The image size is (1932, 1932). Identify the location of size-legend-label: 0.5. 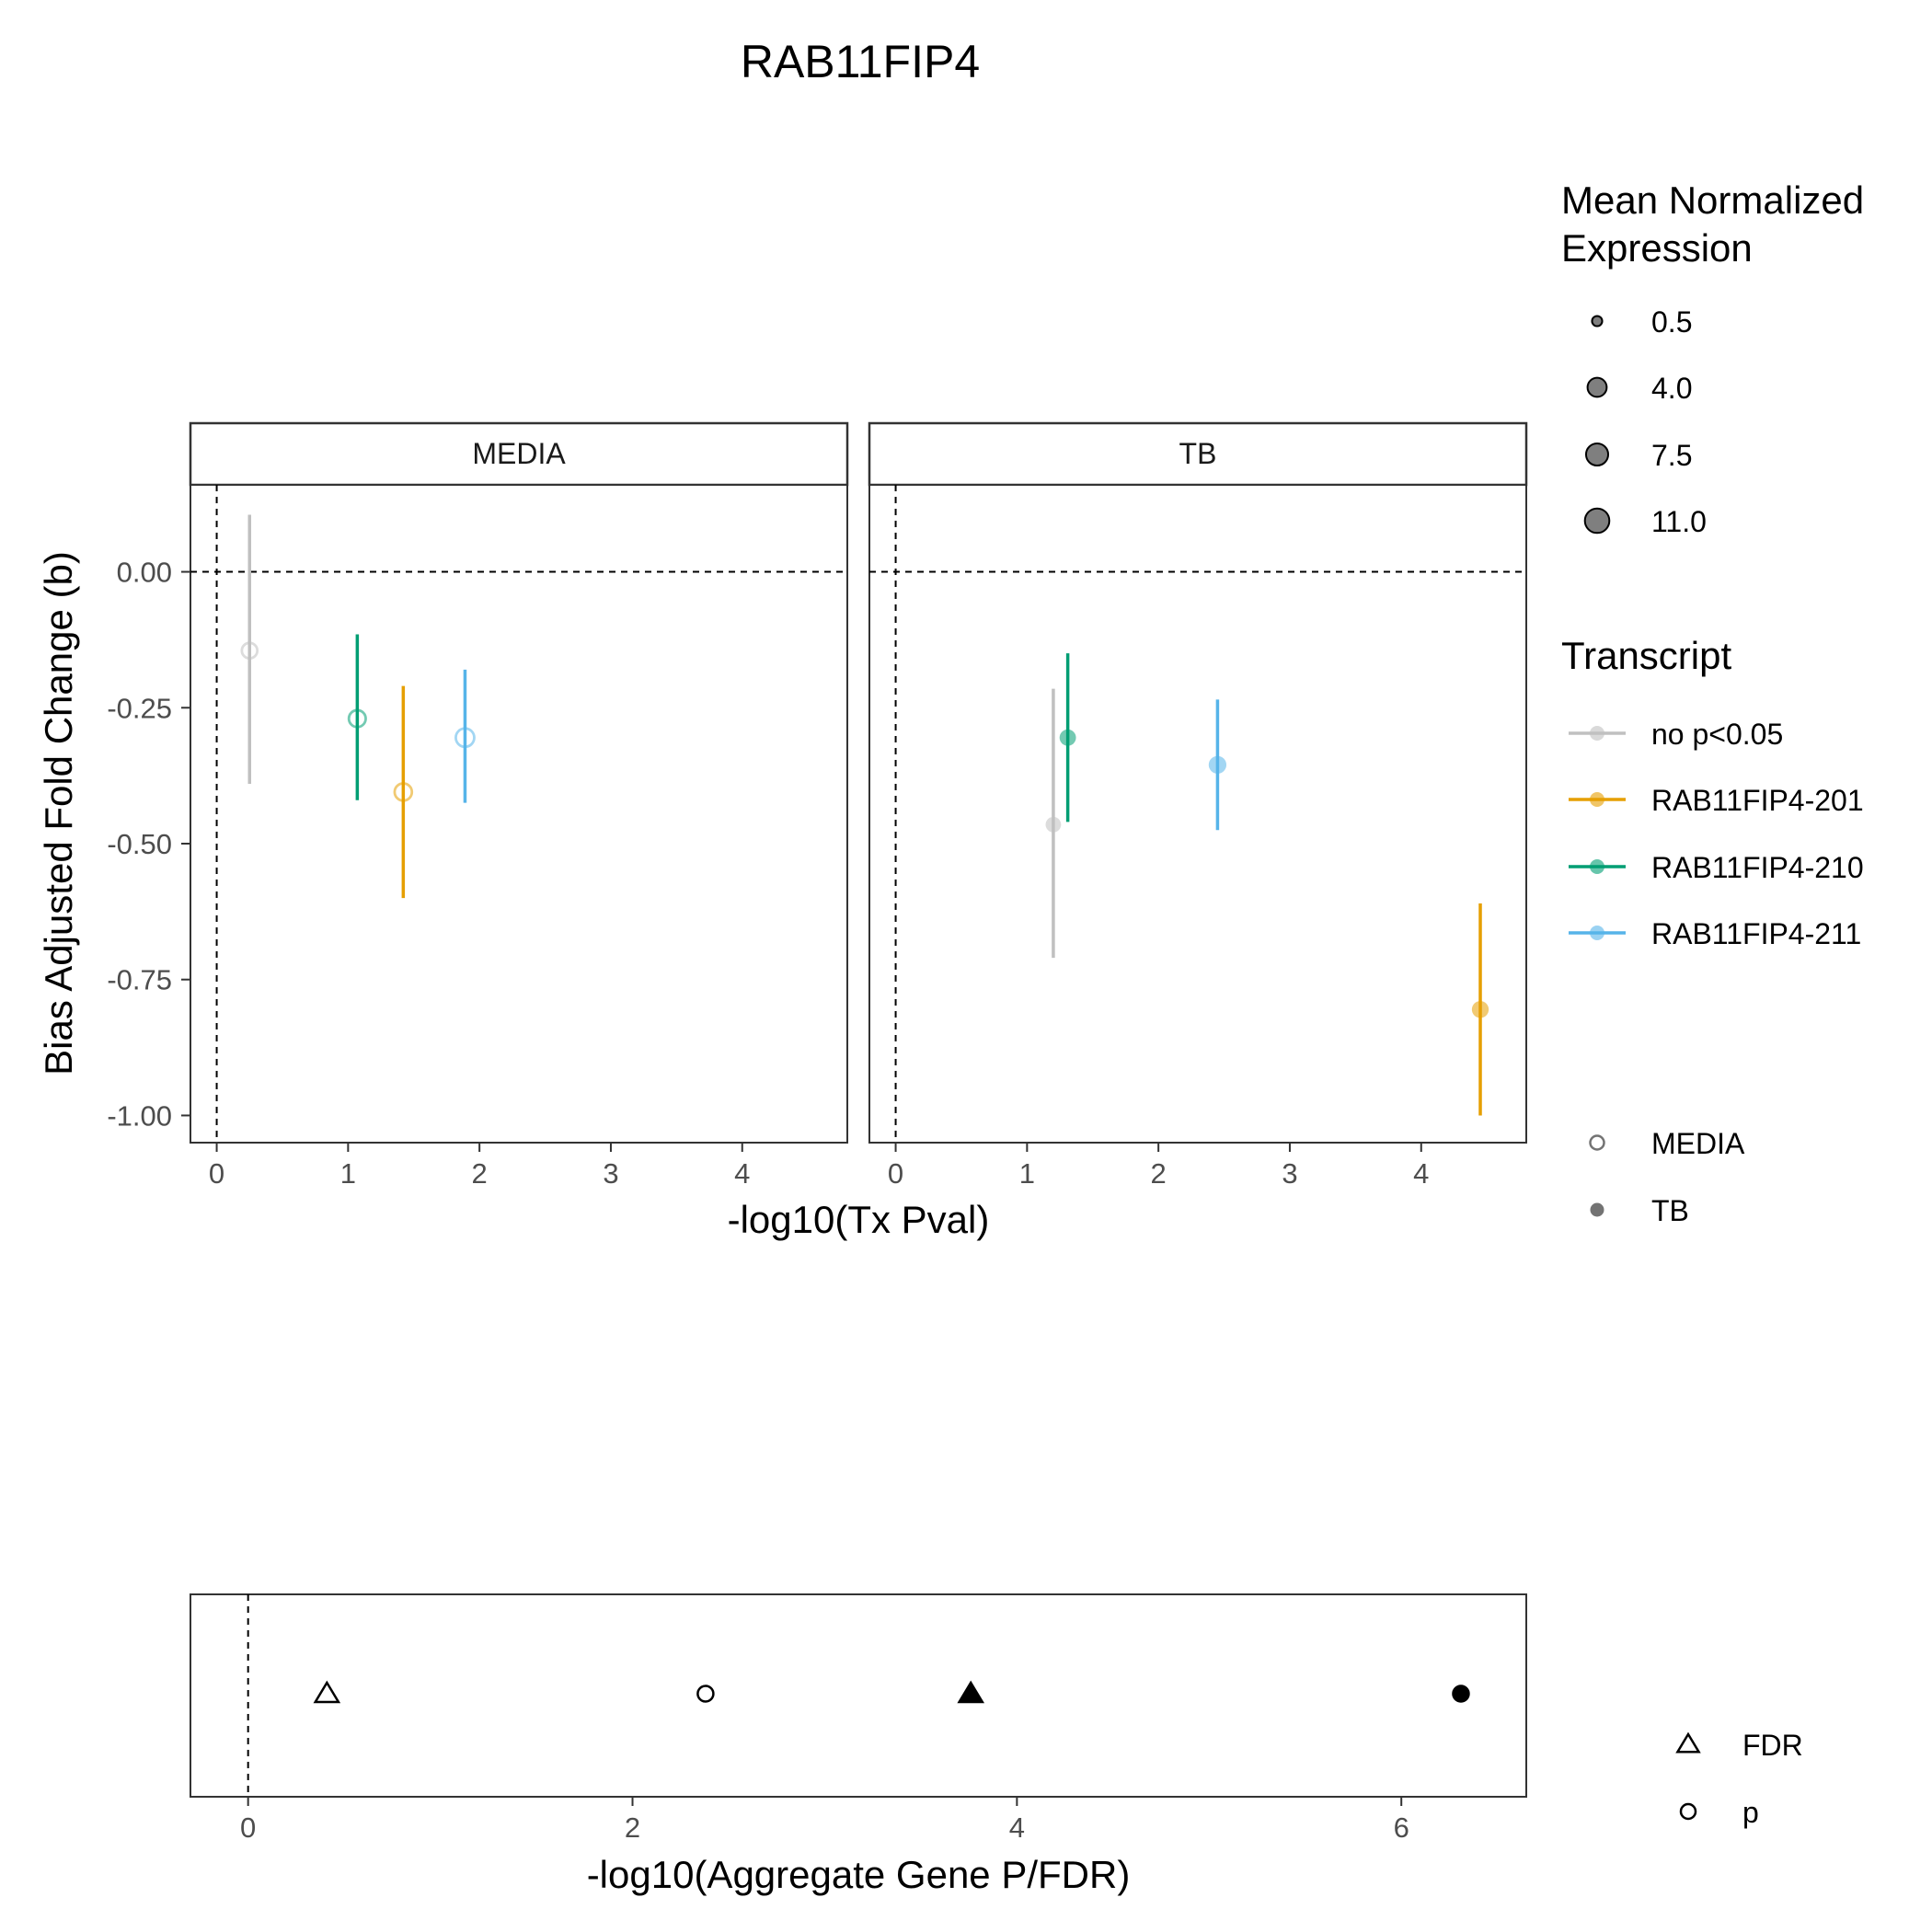
(1671, 322).